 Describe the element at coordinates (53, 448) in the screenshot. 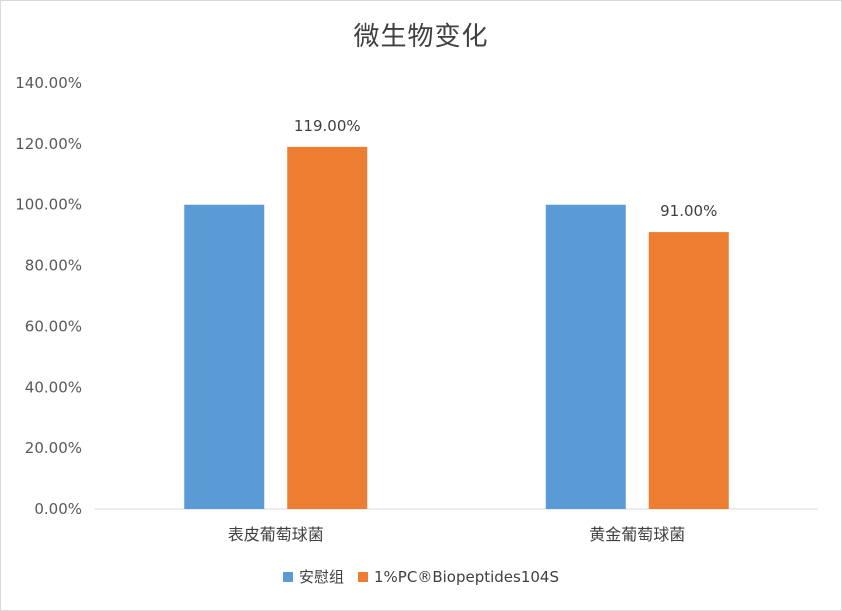

I see `y-tick-label: 20.00%` at that location.